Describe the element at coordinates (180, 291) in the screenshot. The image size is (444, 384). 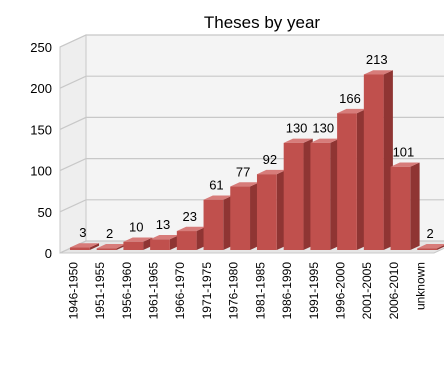
I see `x-tick-label: 1966-1970` at that location.